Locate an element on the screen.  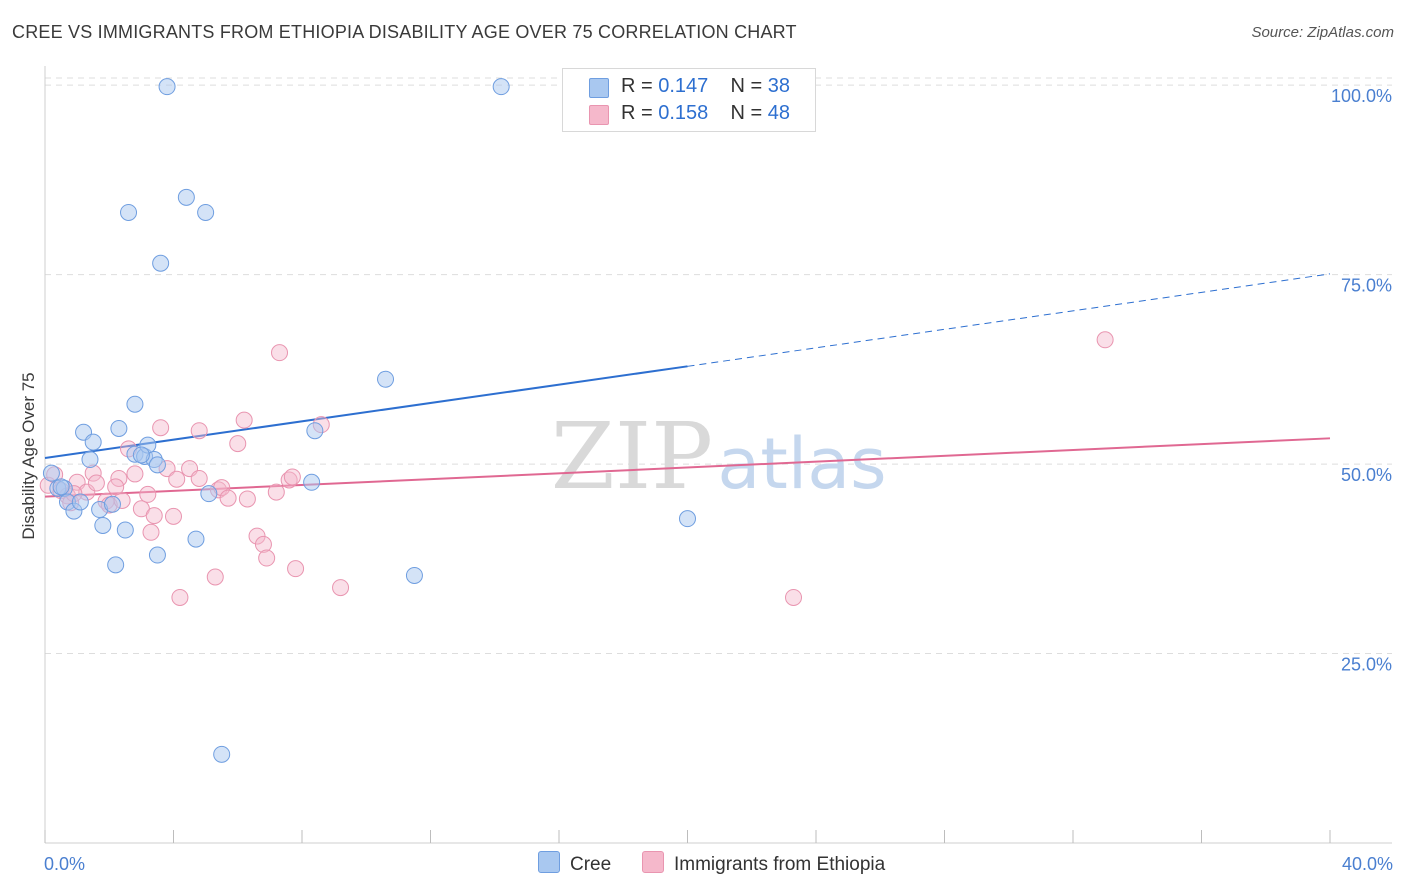
ethiopia-n-label: N = is located at coordinates (749, 113).